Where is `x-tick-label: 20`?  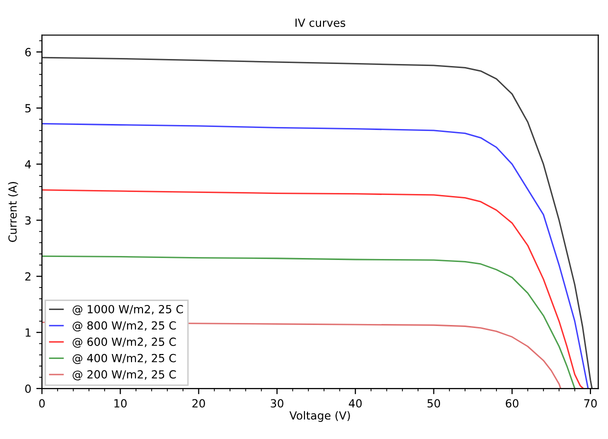 x-tick-label: 20 is located at coordinates (198, 403).